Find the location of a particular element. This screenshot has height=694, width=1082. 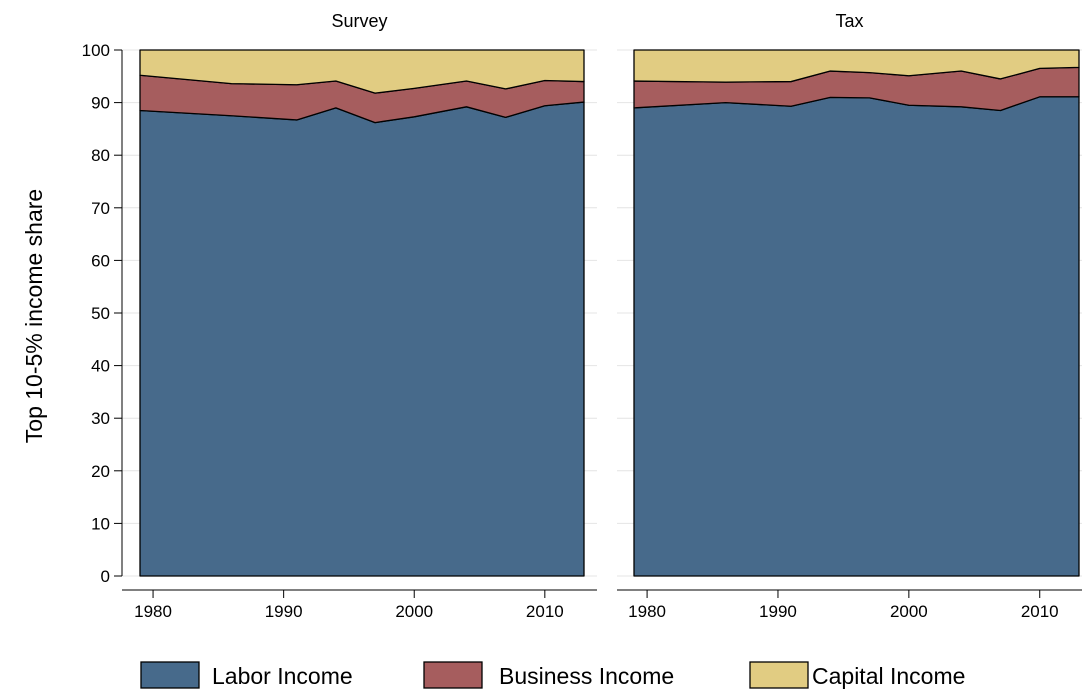

legend-label: Labor Income is located at coordinates (282, 676).